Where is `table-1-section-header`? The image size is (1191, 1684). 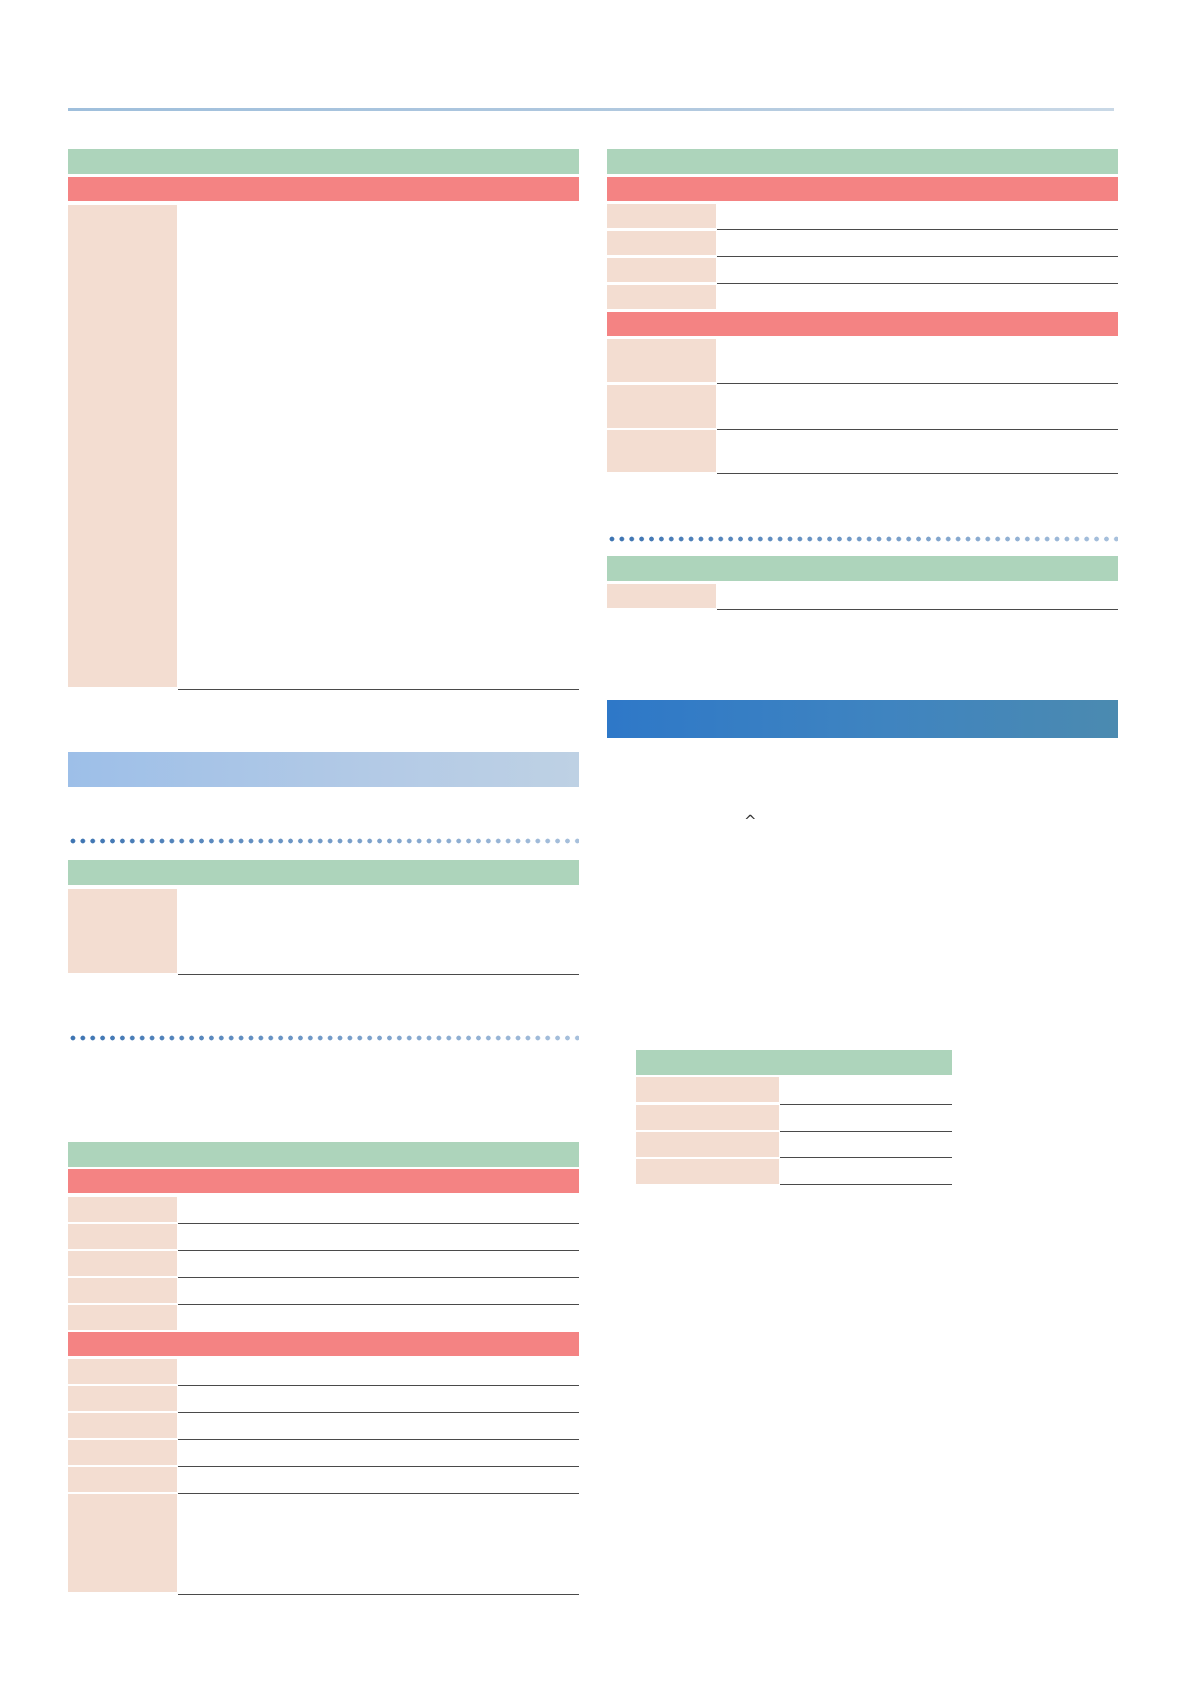
table-1-section-header is located at coordinates (323, 189).